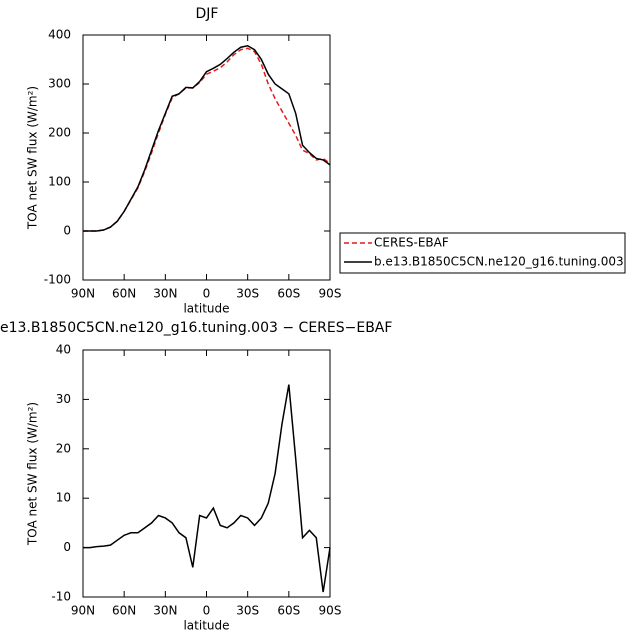  Describe the element at coordinates (63, 448) in the screenshot. I see `y-tick-label: 20` at that location.